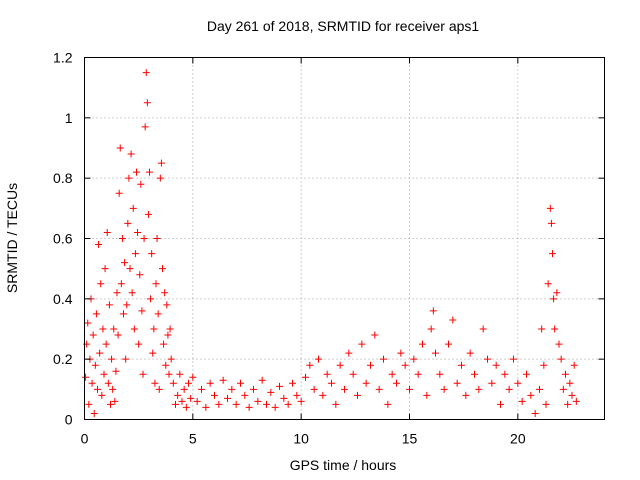  I want to click on y-tick-label: 0, so click(69, 420).